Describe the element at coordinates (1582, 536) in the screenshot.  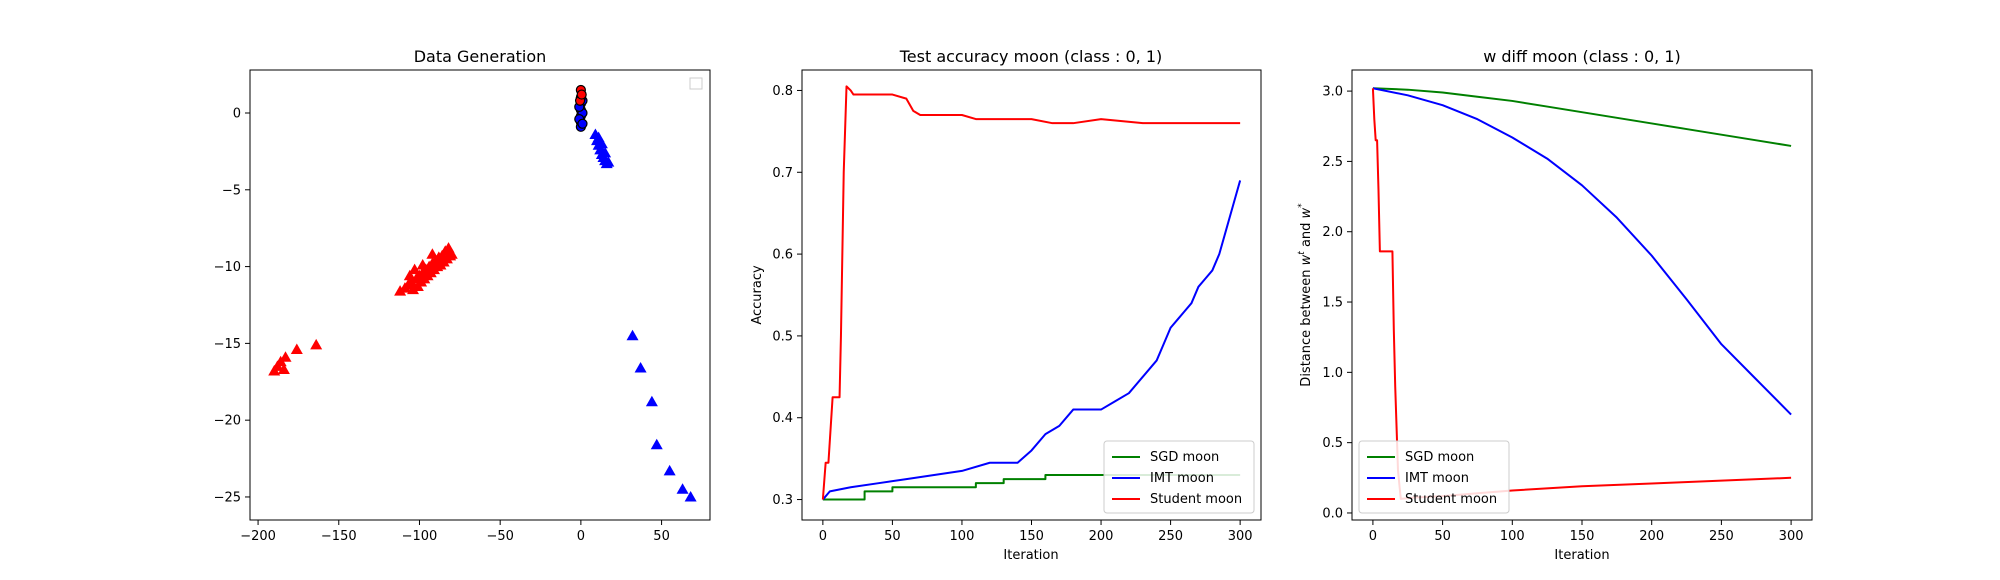
I see `w-diff-xtick-label: 150` at that location.